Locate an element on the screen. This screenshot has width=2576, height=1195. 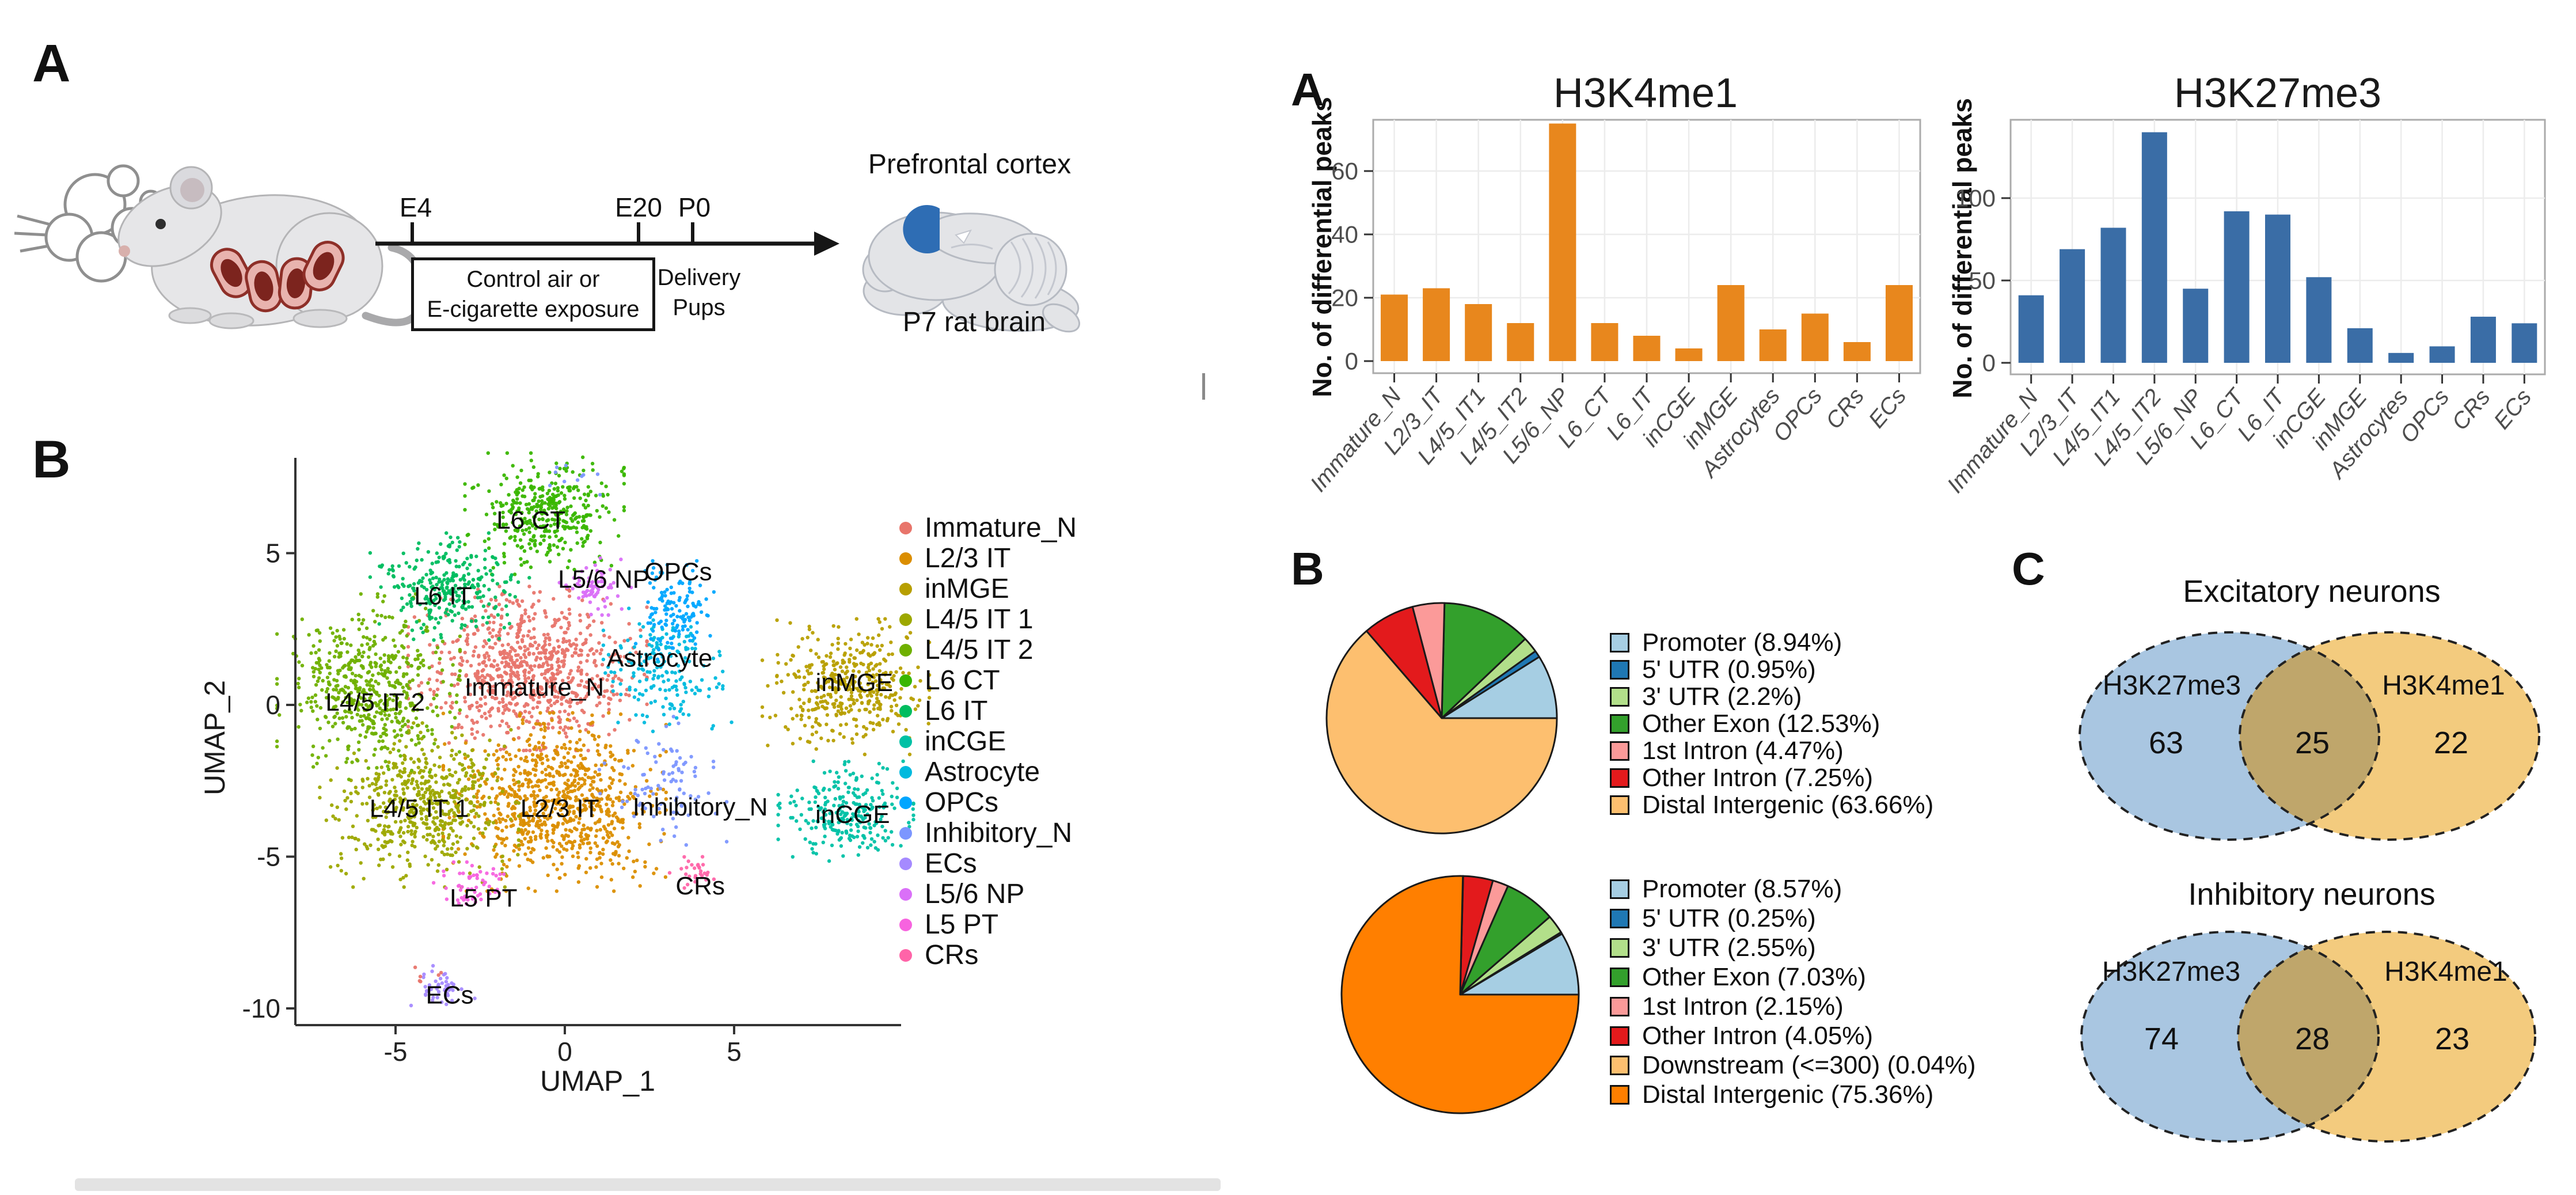
y-tick-label: 20 is located at coordinates (1344, 298).